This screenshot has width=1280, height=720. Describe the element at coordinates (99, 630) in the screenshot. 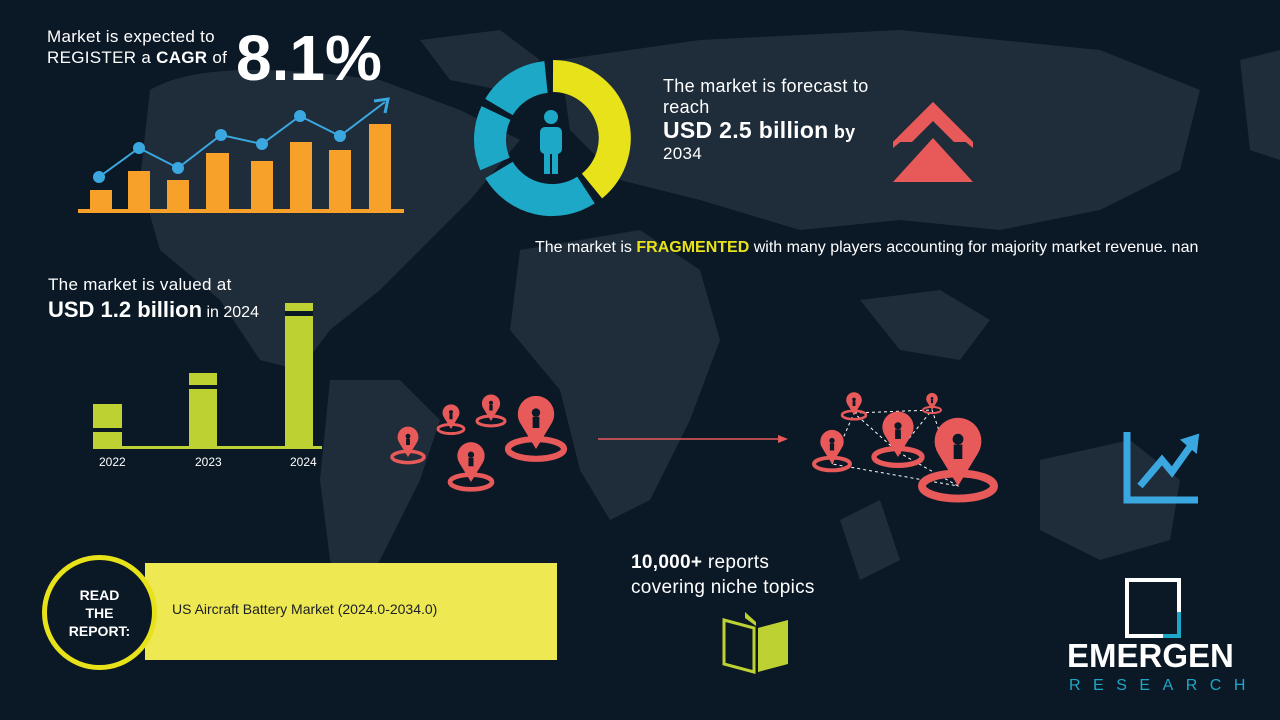

I see `read-label: REPORT:` at that location.